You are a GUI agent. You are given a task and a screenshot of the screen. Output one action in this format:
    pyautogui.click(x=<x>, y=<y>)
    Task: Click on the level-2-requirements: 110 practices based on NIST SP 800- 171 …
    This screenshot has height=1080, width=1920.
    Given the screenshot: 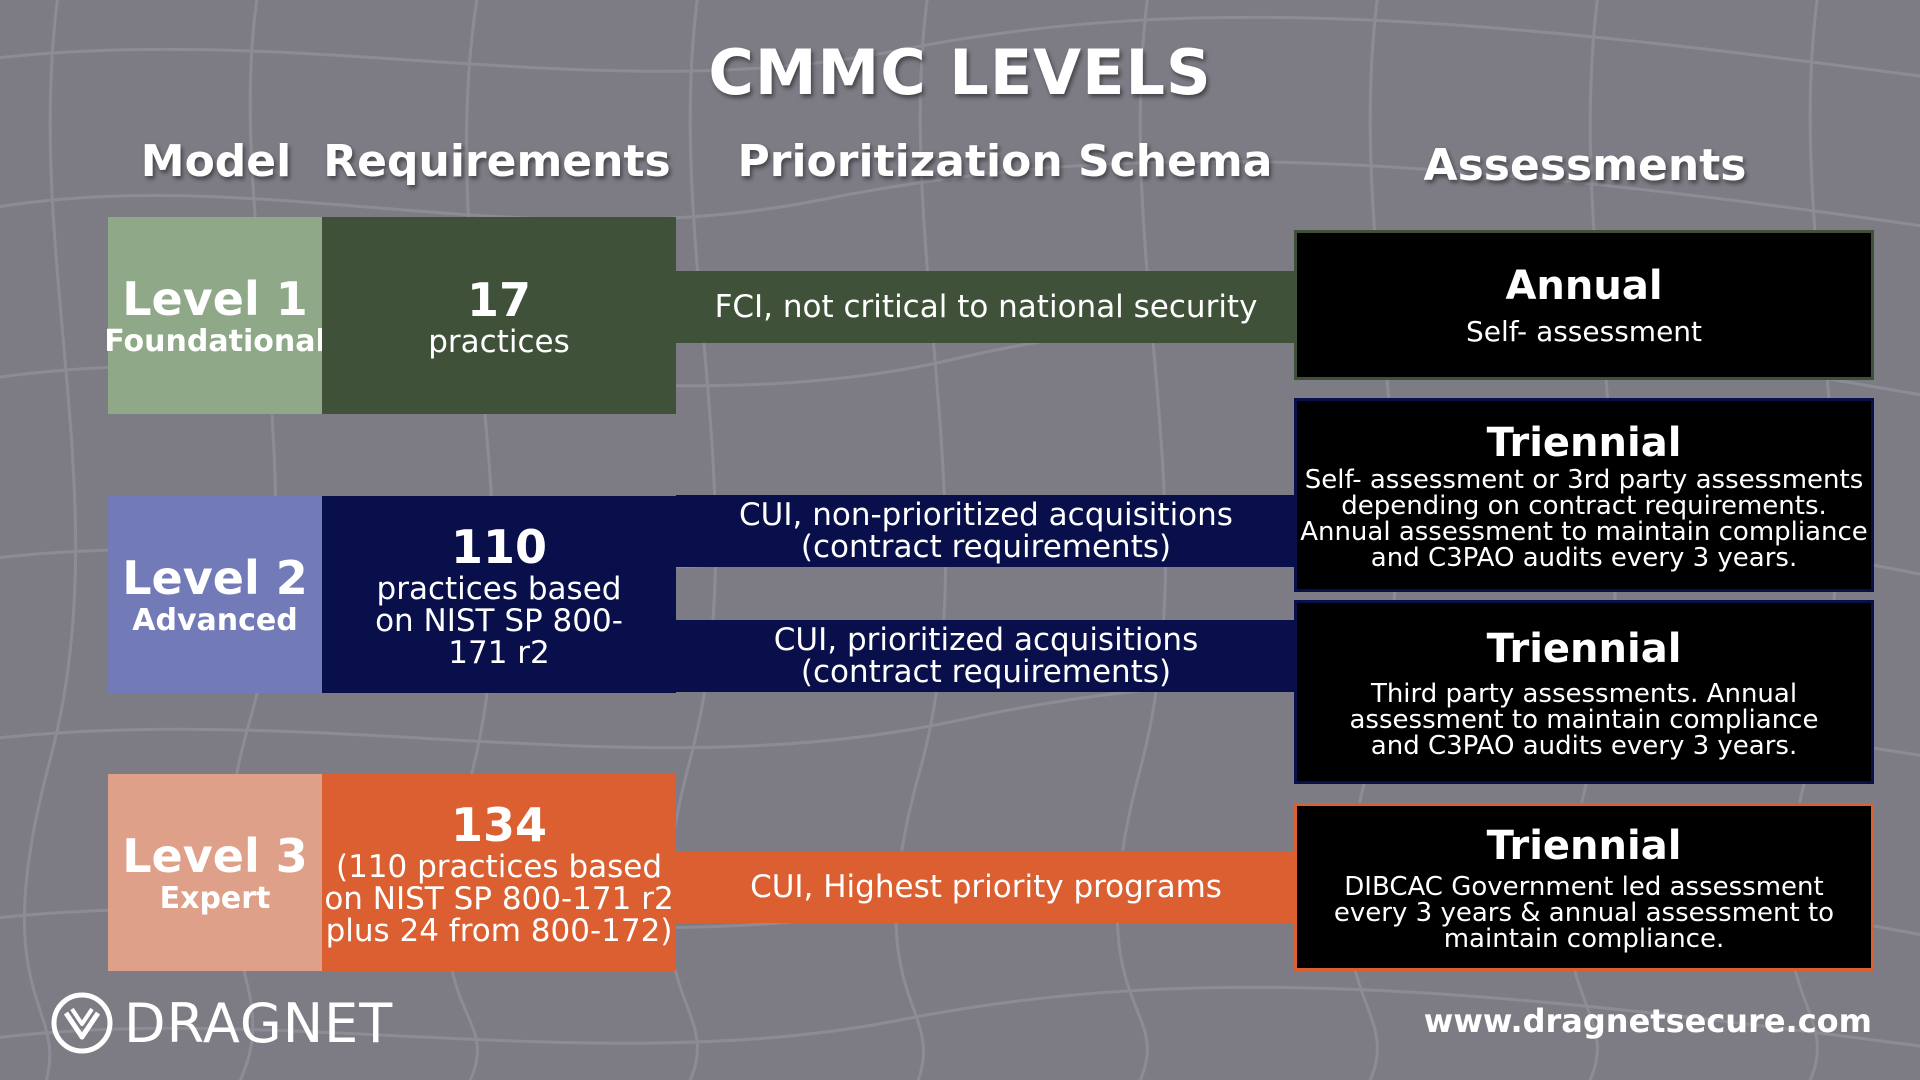 What is the action you would take?
    pyautogui.click(x=499, y=594)
    